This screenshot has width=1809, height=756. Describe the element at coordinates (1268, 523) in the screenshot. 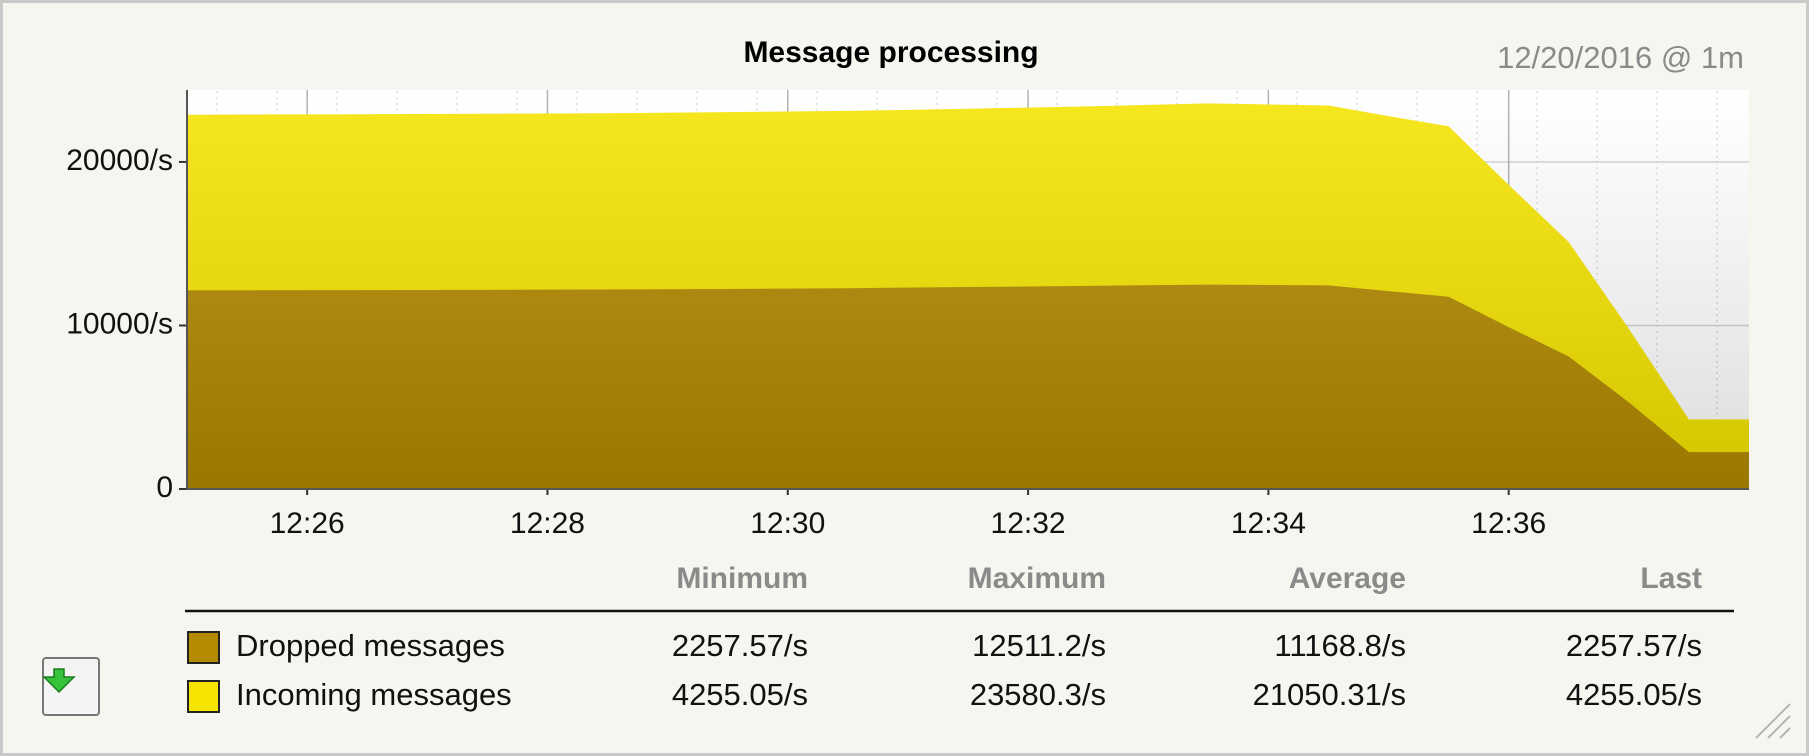

I see `x-tick-label: 12:34` at that location.